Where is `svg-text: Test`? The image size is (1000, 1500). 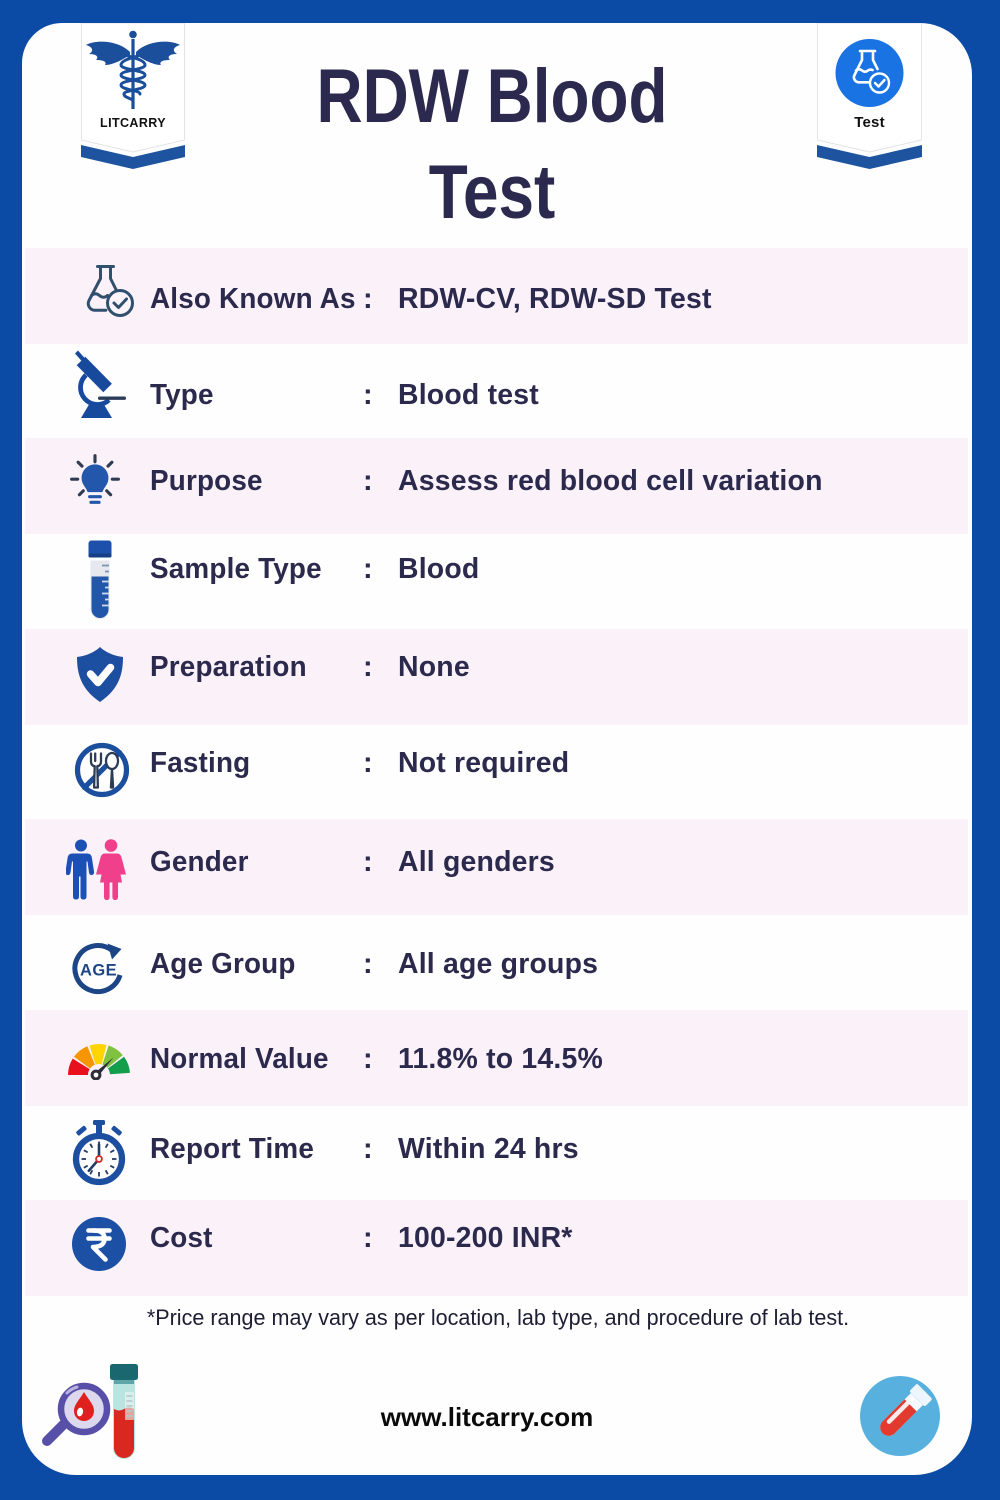 svg-text: Test is located at coordinates (869, 122).